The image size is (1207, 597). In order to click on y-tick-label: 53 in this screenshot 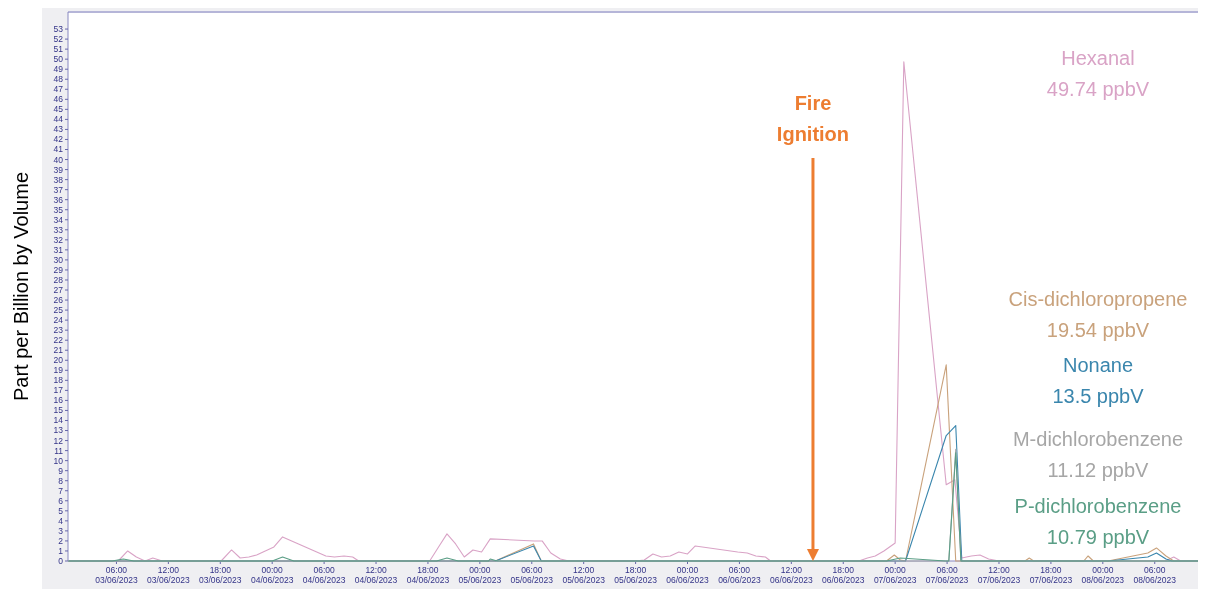, I will do `click(58, 29)`.